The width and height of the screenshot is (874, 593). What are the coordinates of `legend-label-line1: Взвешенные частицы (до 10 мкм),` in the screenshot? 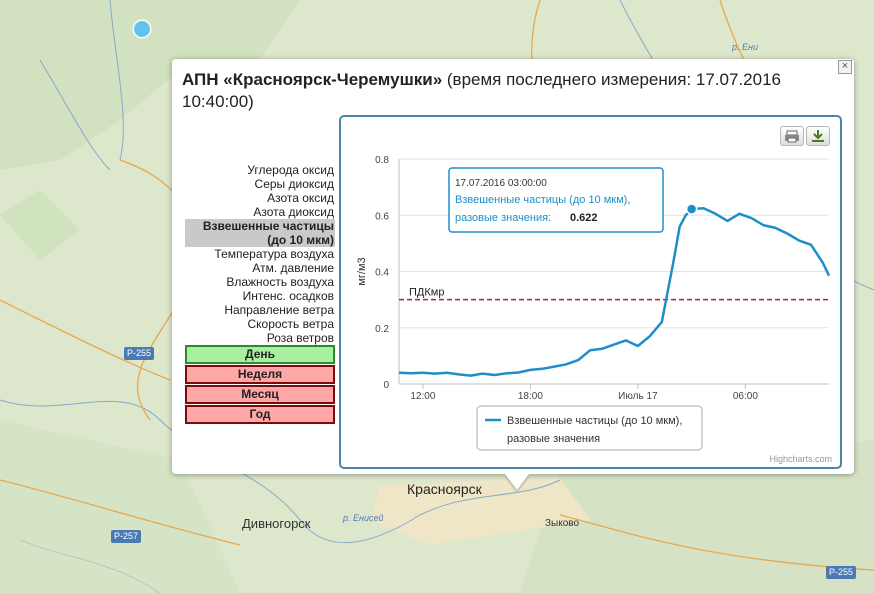 It's located at (594, 421).